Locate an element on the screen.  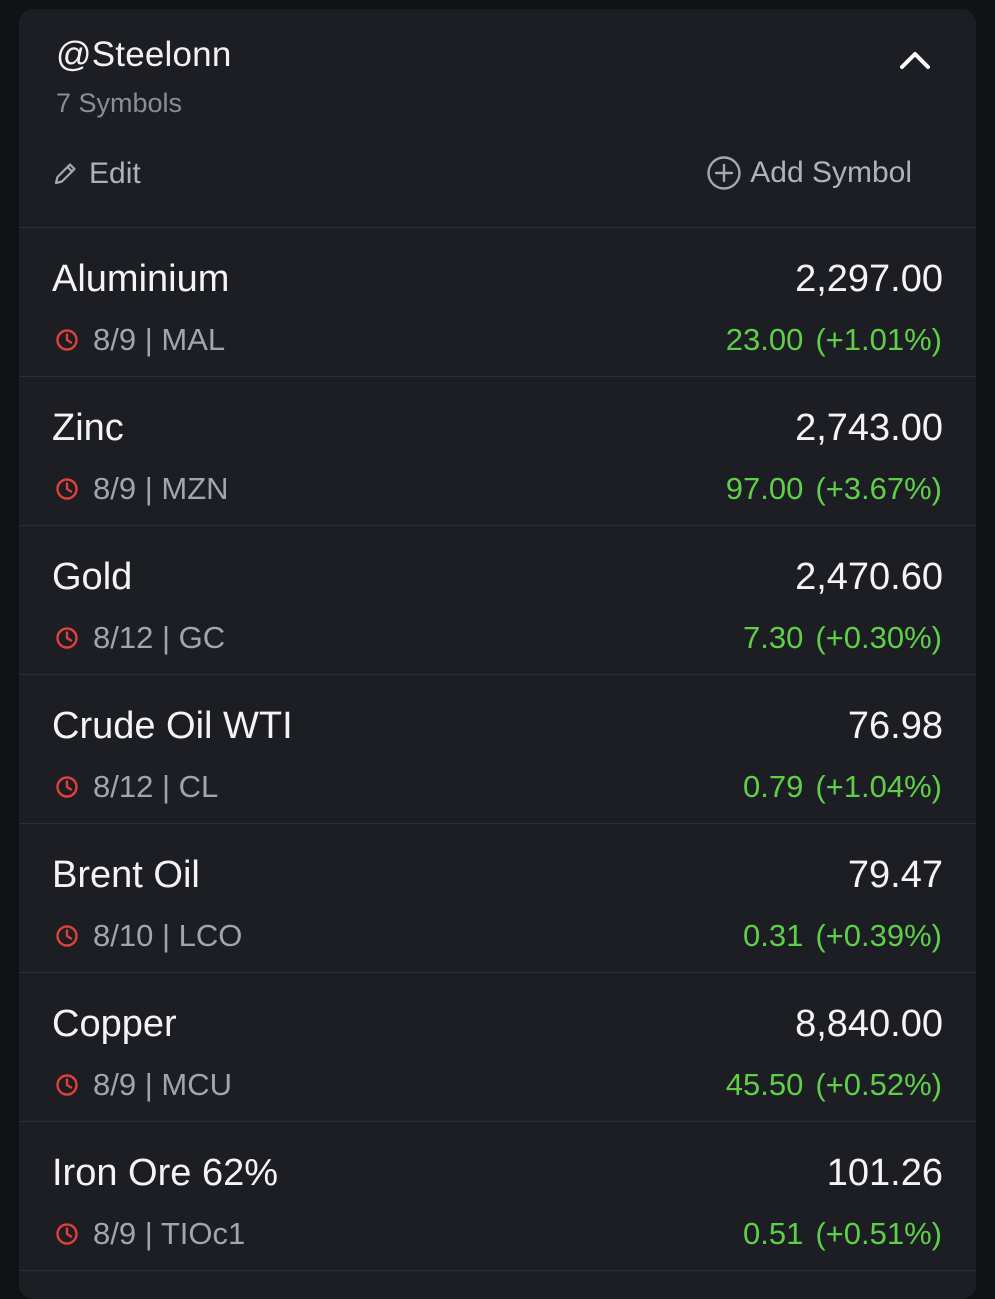
symbol-name: Crude Oil WTI is located at coordinates (172, 726).